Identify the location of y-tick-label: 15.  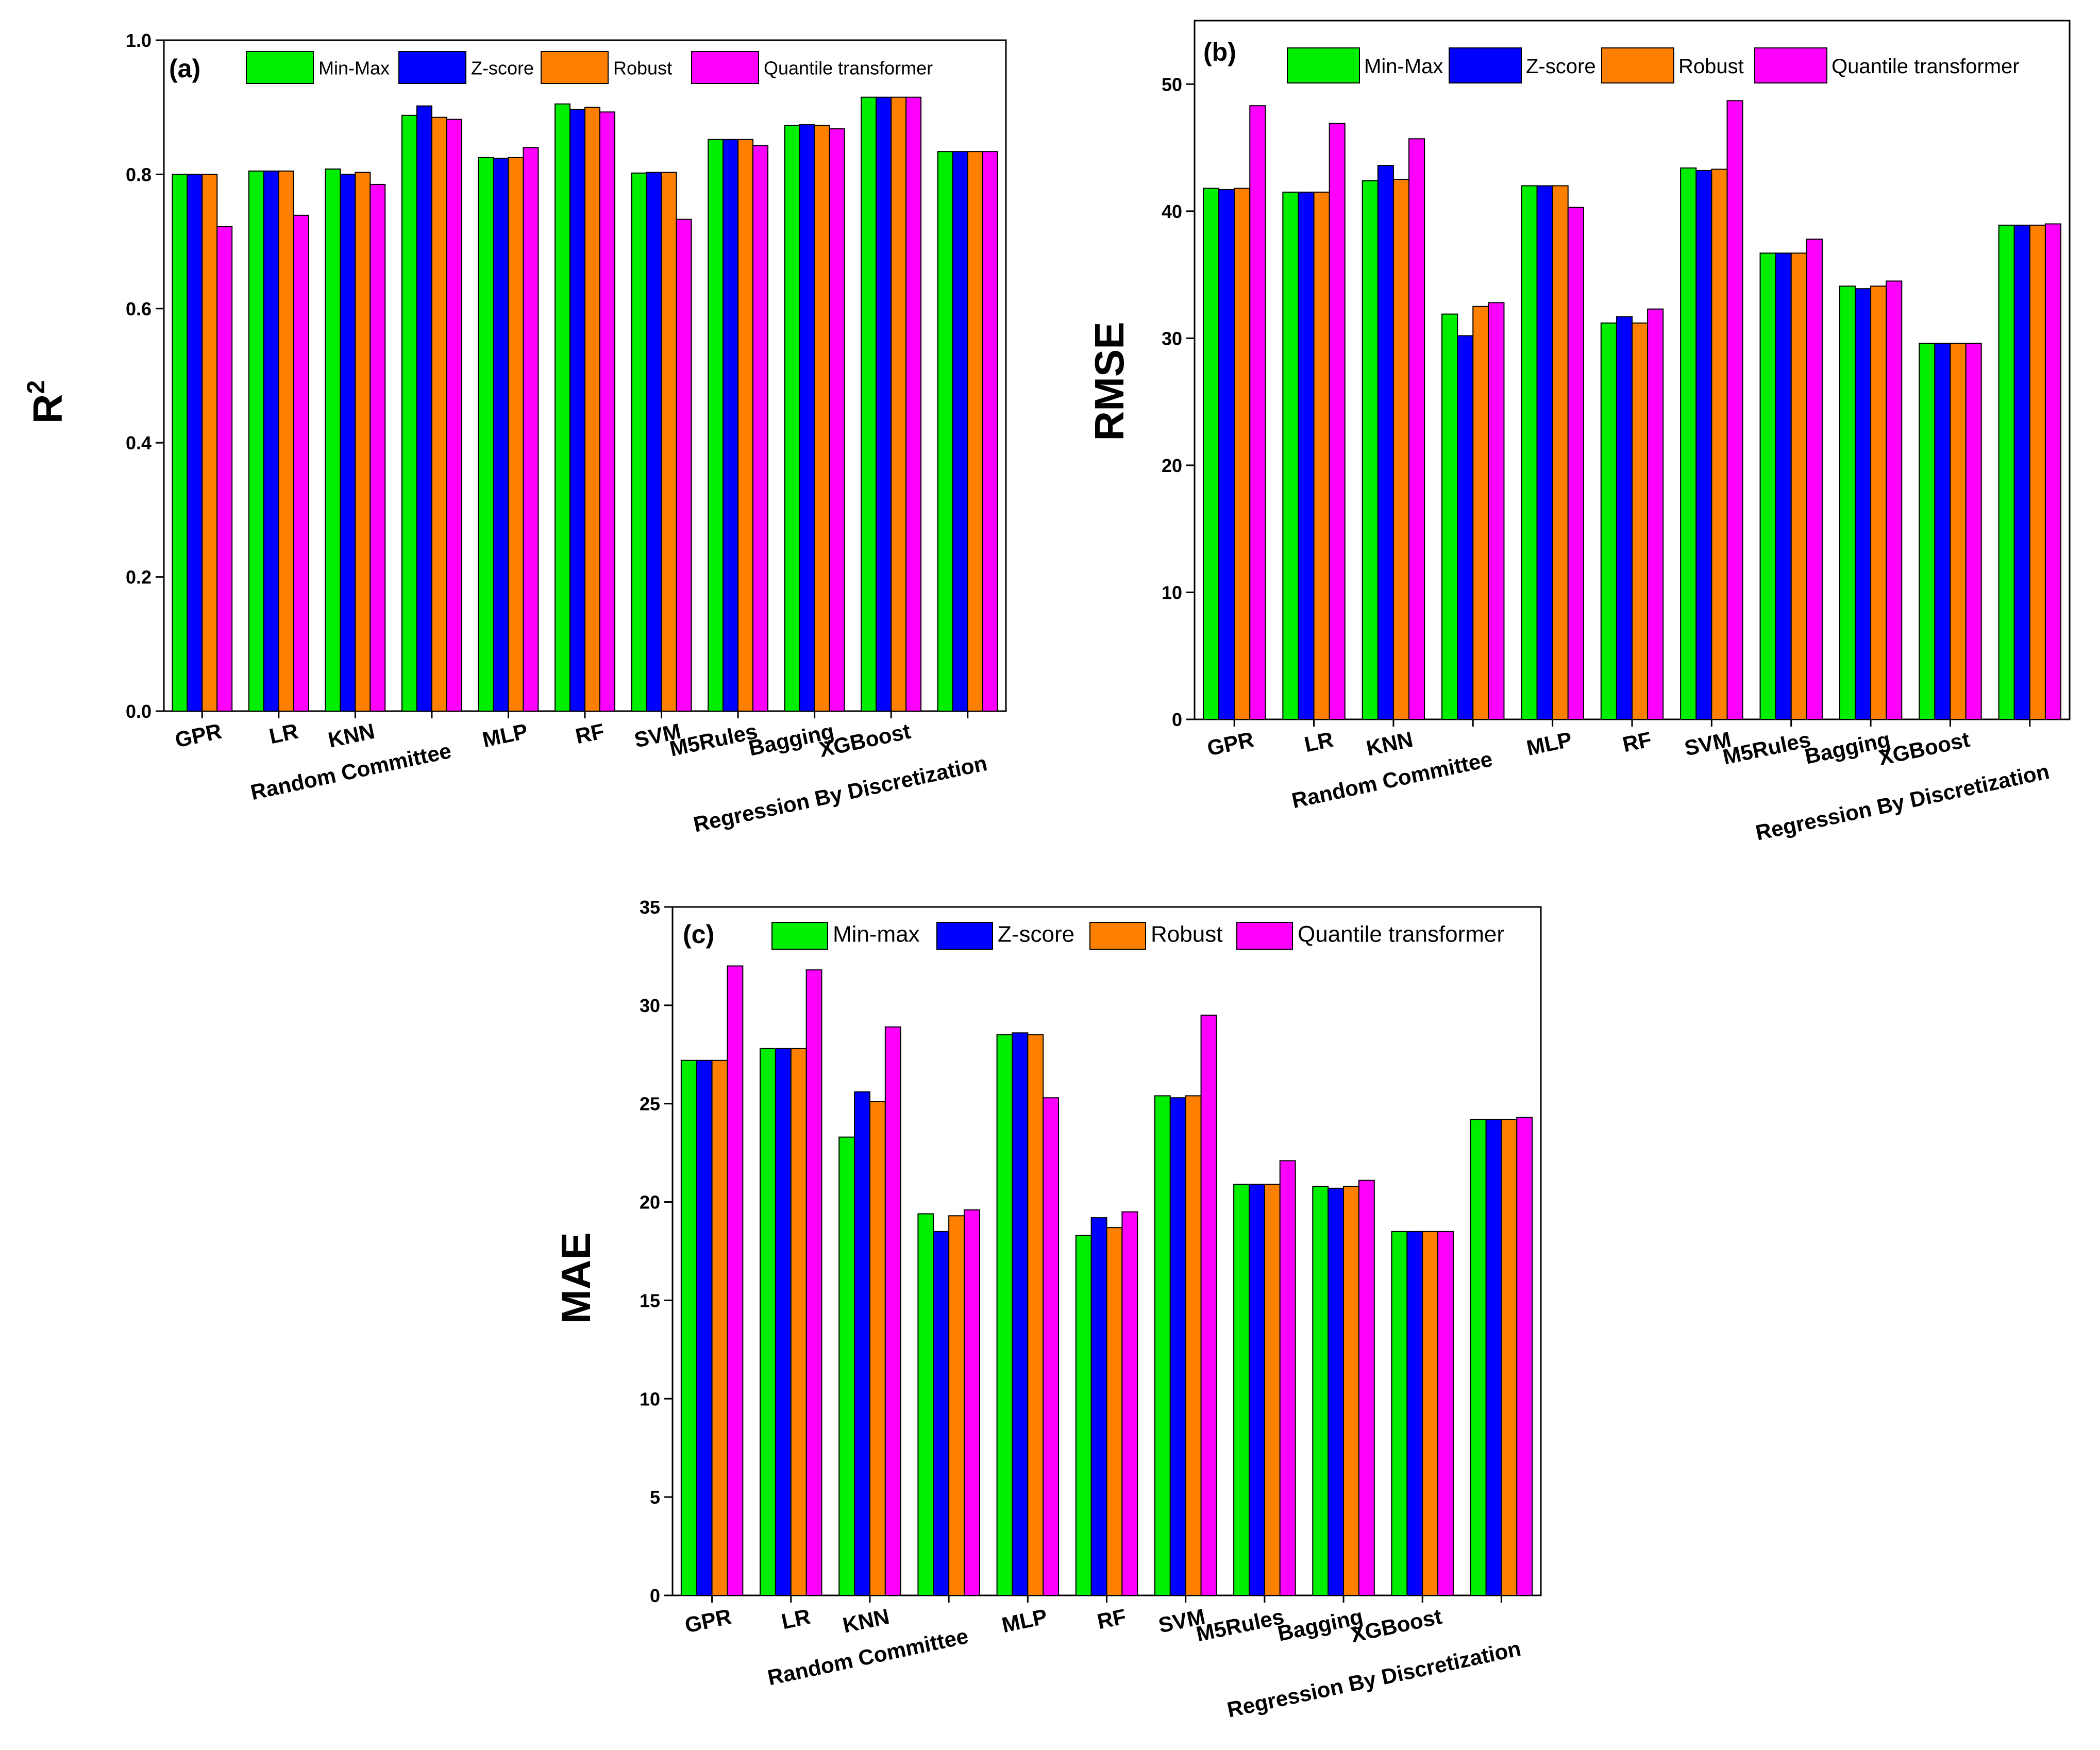
(650, 1300).